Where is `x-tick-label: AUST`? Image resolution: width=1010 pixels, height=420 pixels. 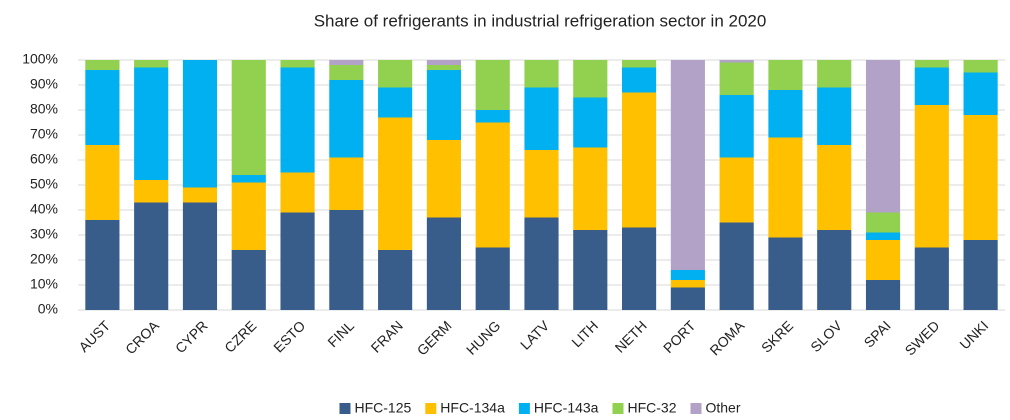 x-tick-label: AUST is located at coordinates (94, 336).